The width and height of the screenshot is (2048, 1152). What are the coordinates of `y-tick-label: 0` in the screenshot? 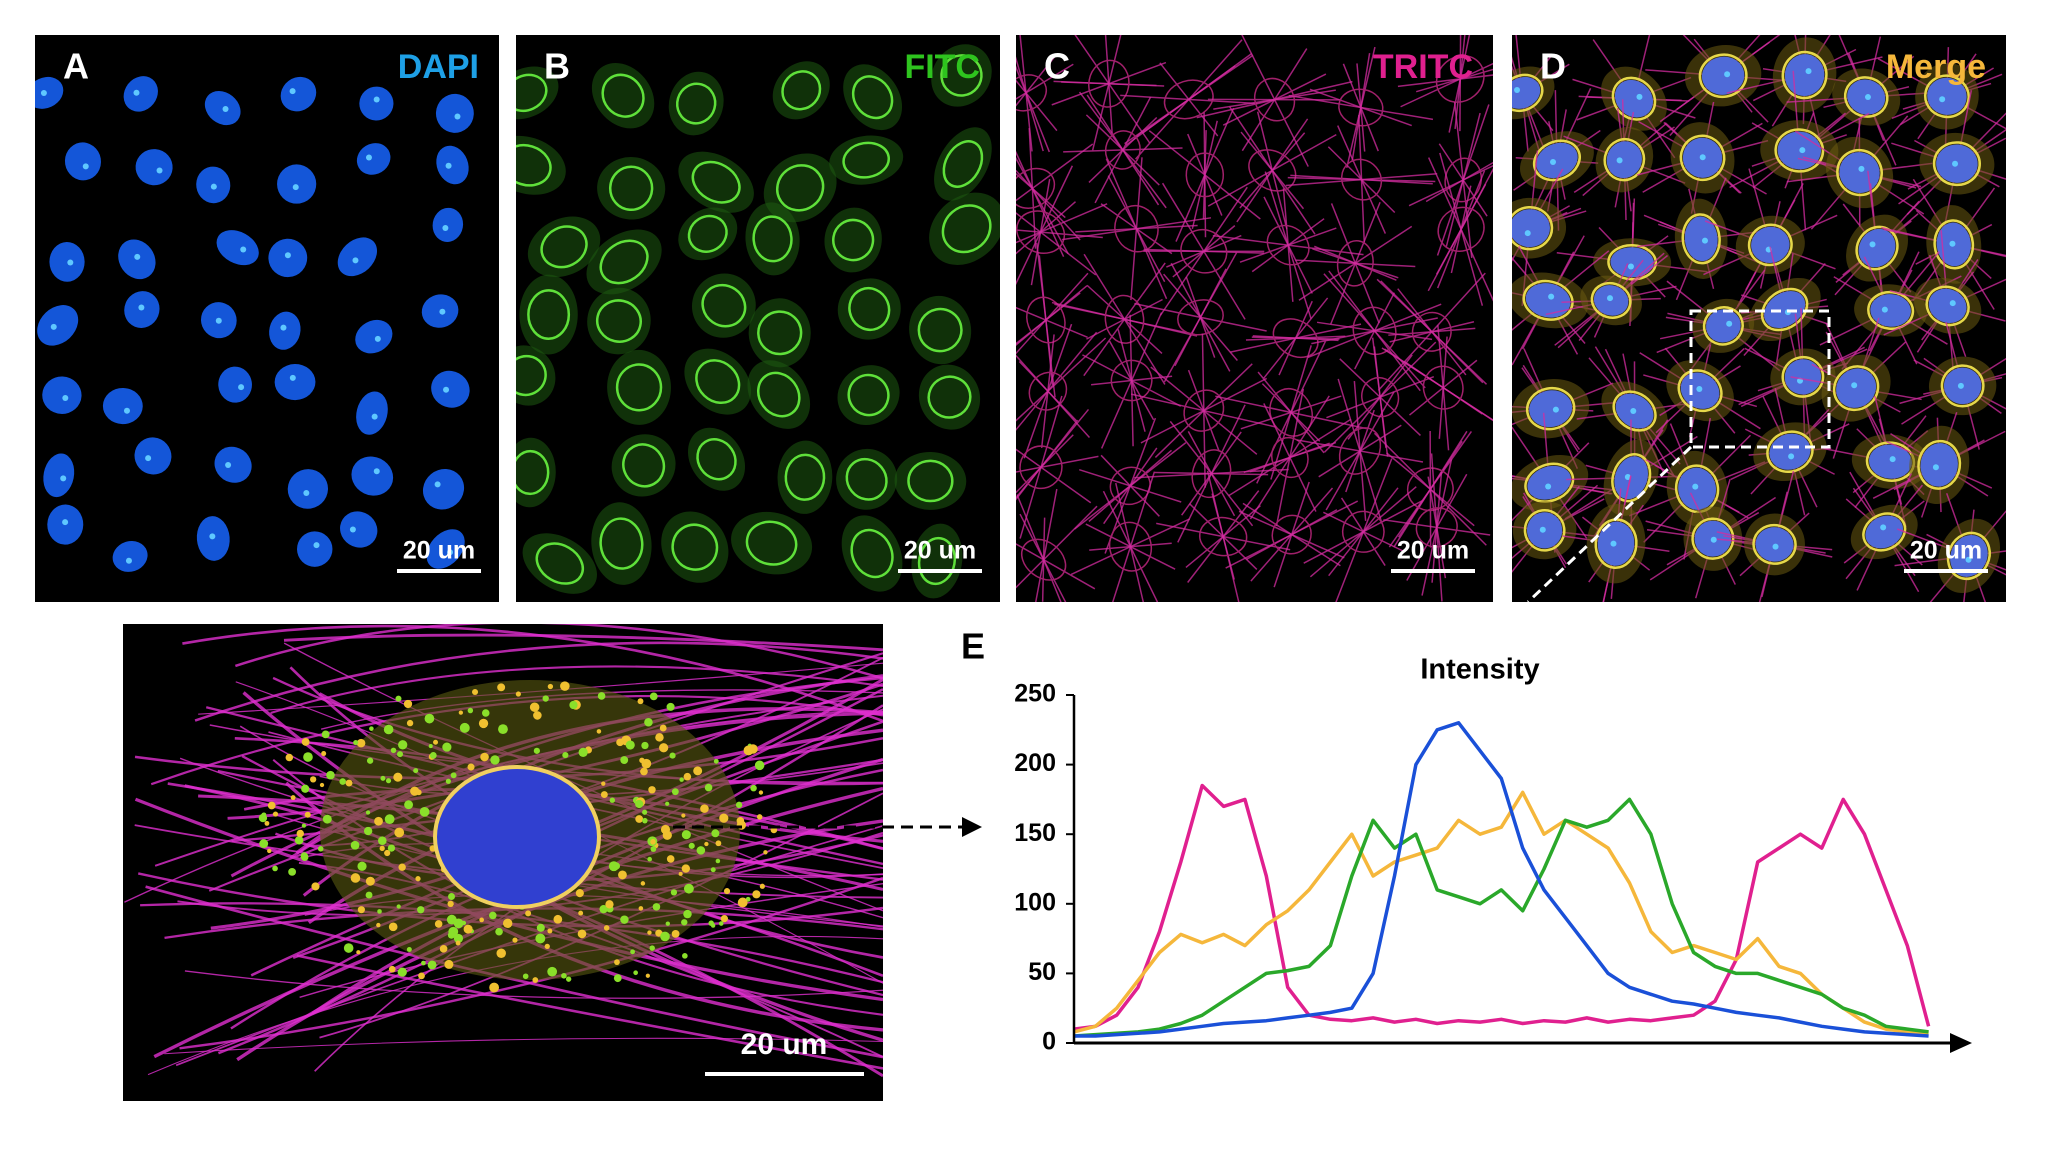 It's located at (1049, 1042).